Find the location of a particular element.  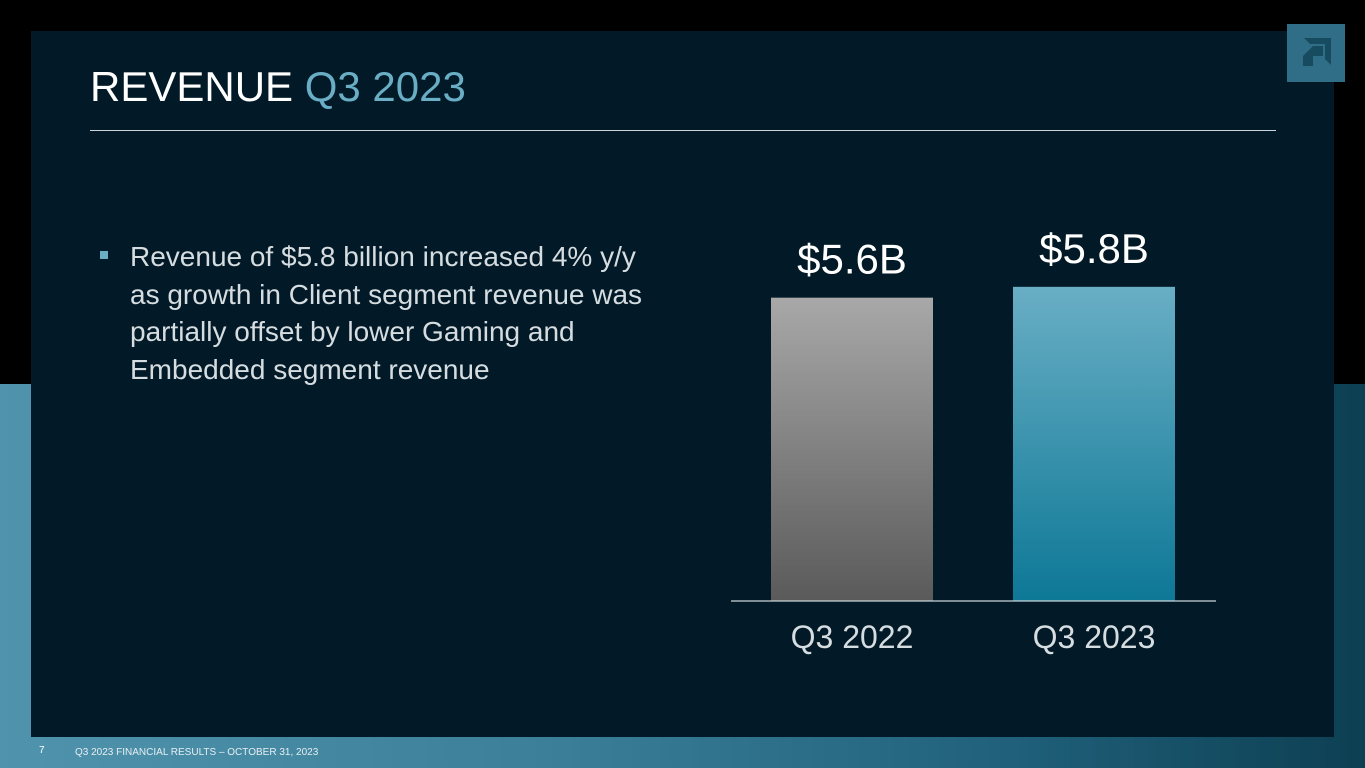

bar-q3-2022 is located at coordinates (852, 449).